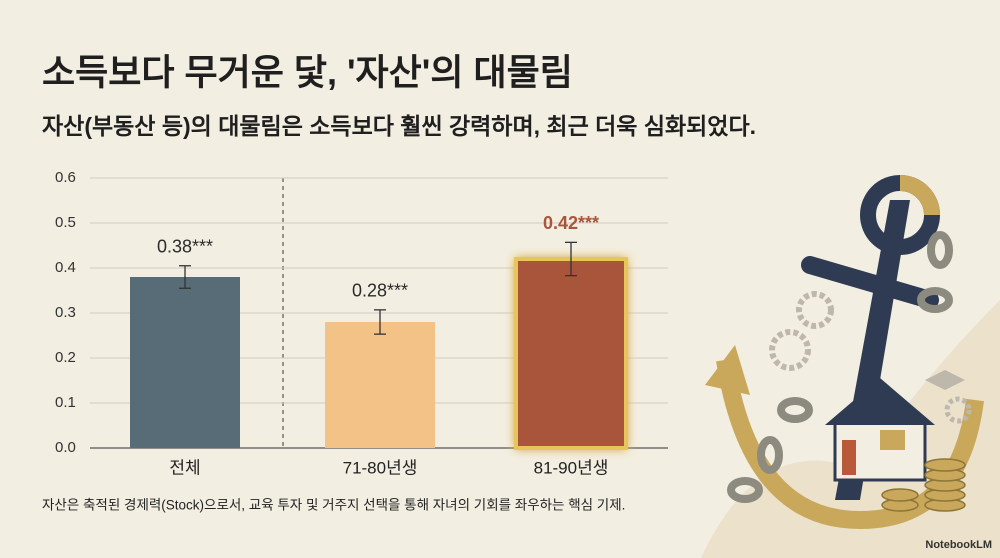 This screenshot has height=558, width=1000. What do you see at coordinates (65, 447) in the screenshot?
I see `y-tick-label: 0.0` at bounding box center [65, 447].